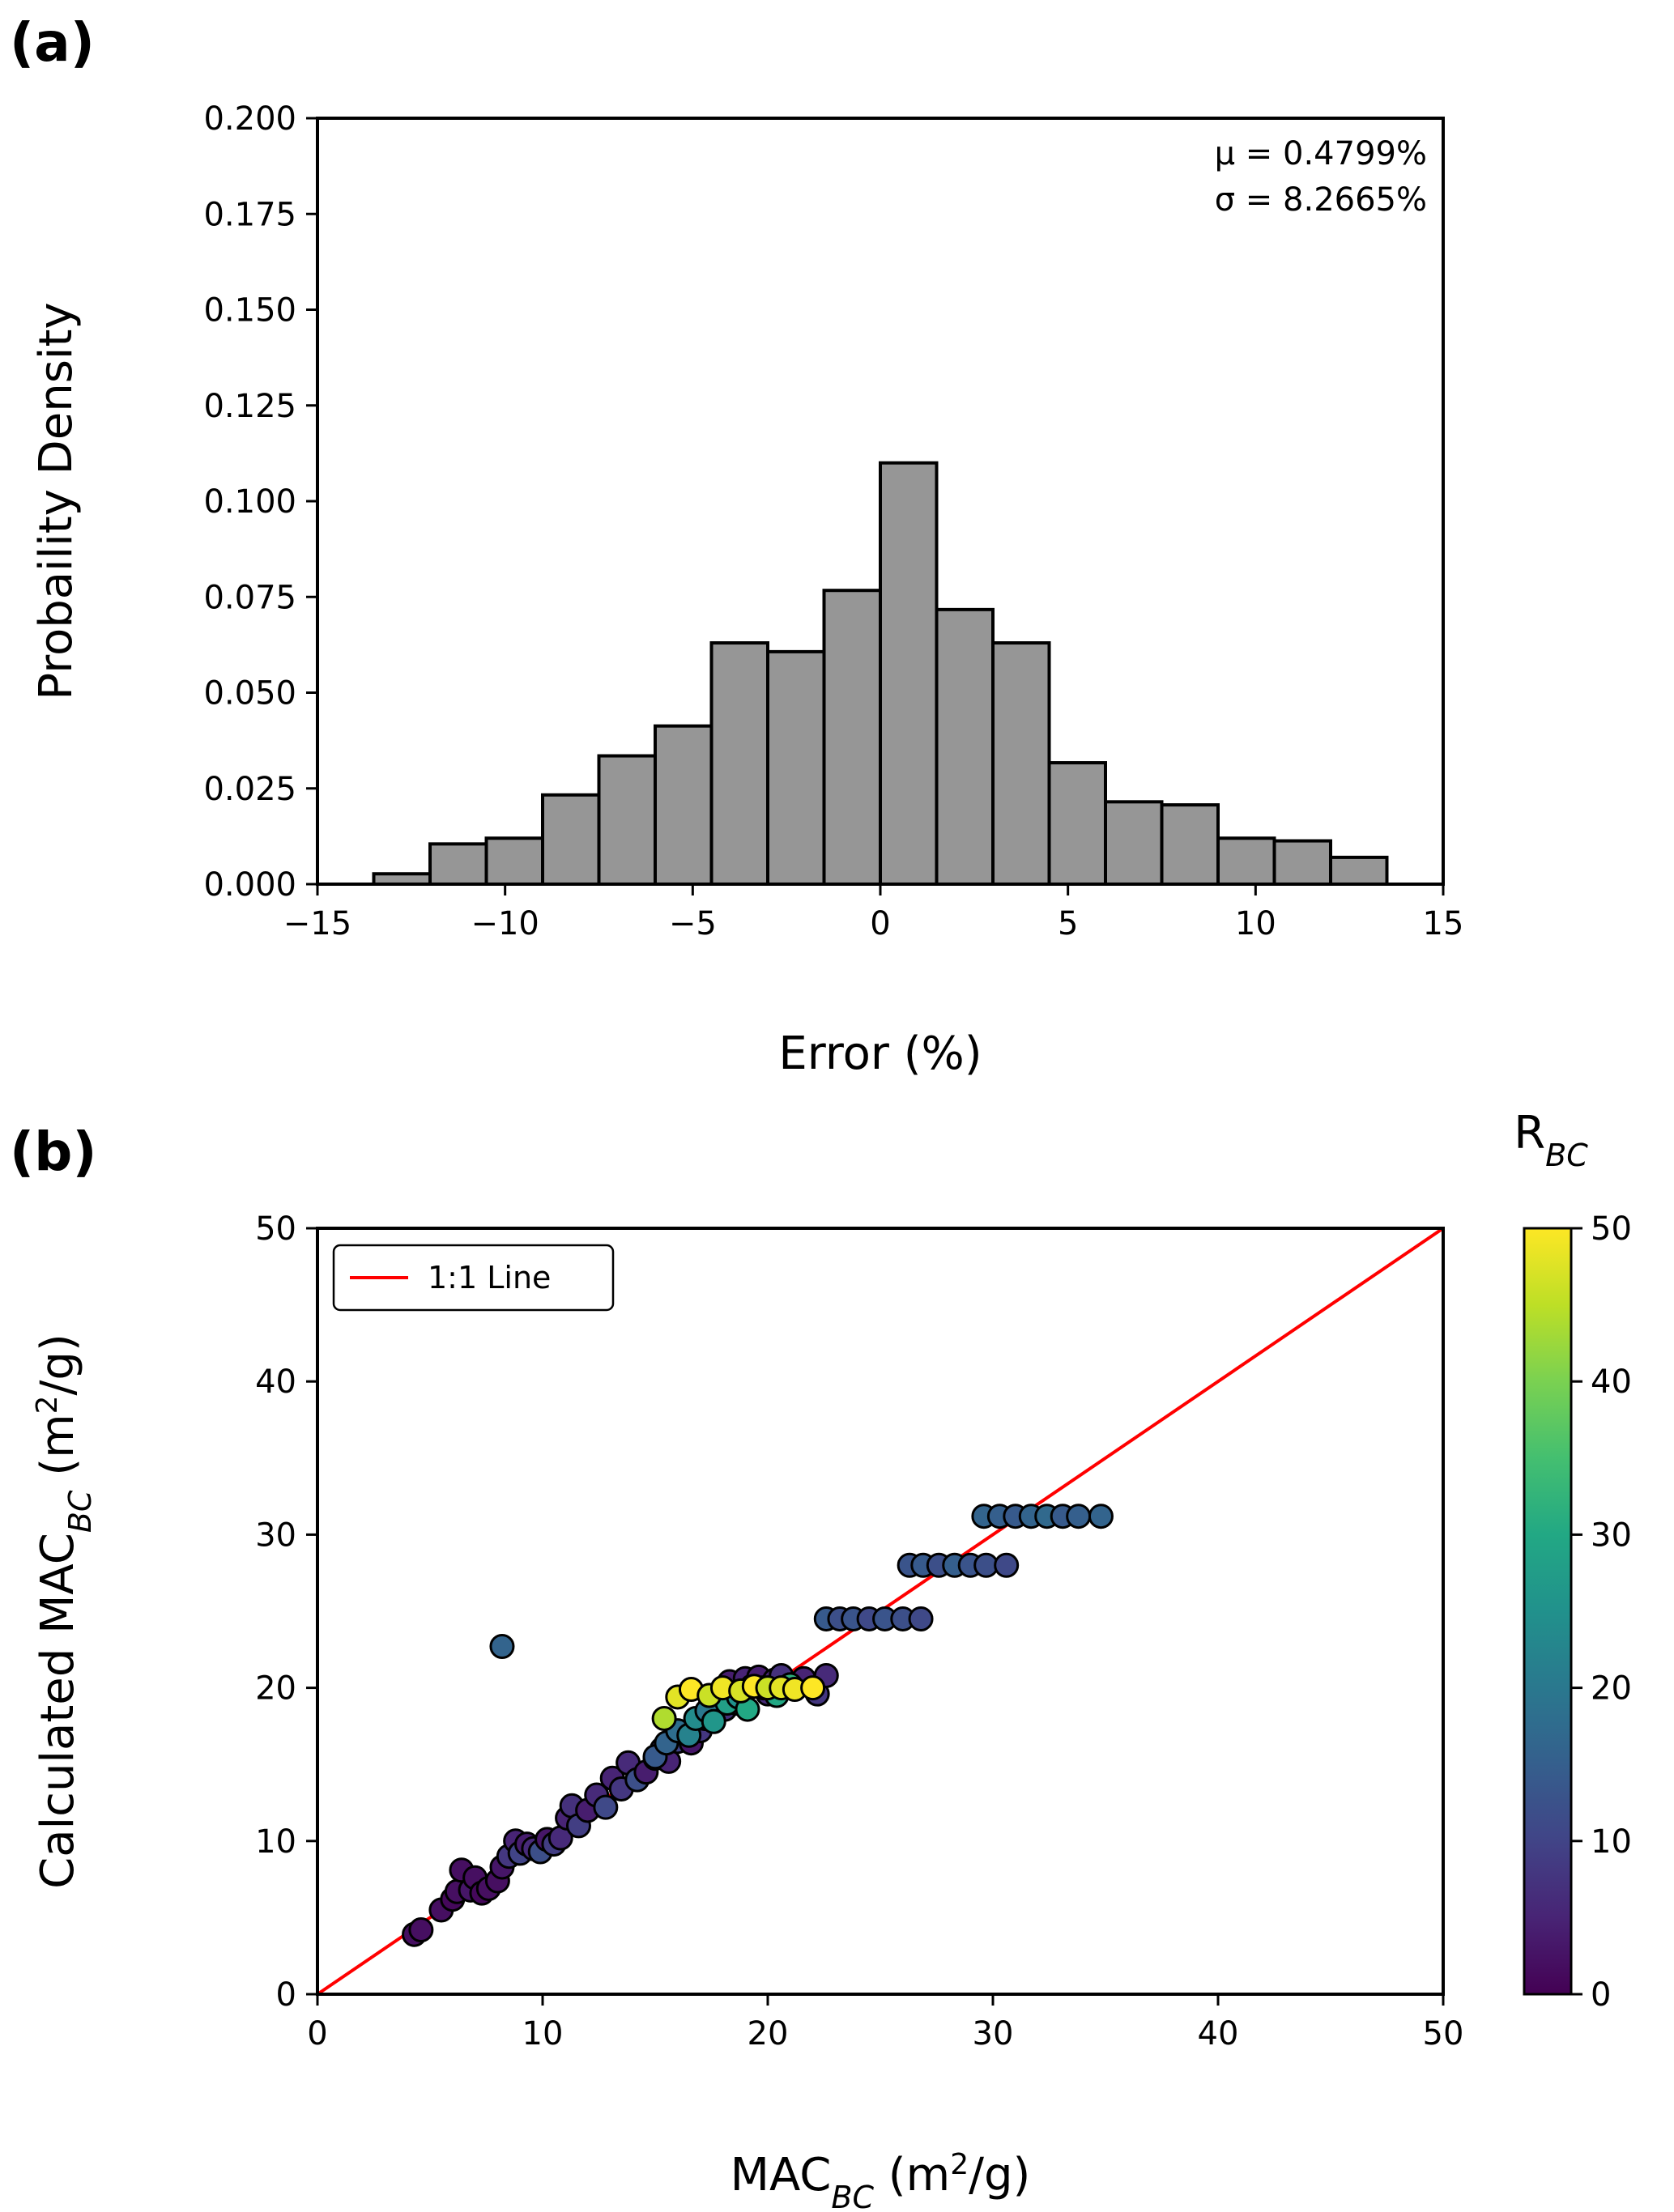 Image resolution: width=1674 pixels, height=2212 pixels. I want to click on y-tick-label: 0.175, so click(249, 215).